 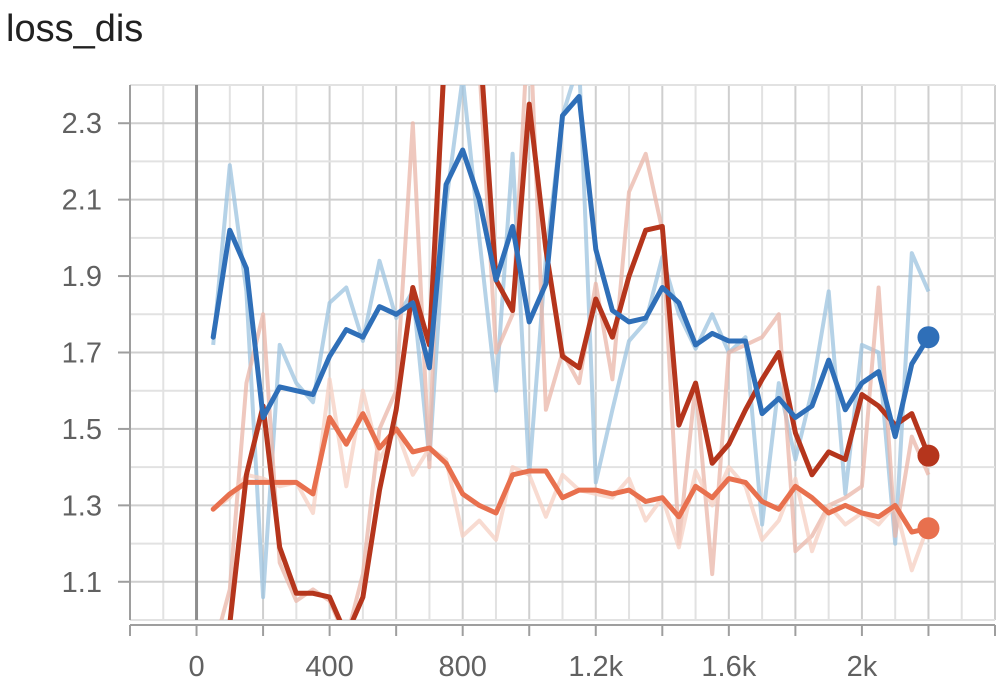 What do you see at coordinates (82, 124) in the screenshot?
I see `y-tick-label: 2.3` at bounding box center [82, 124].